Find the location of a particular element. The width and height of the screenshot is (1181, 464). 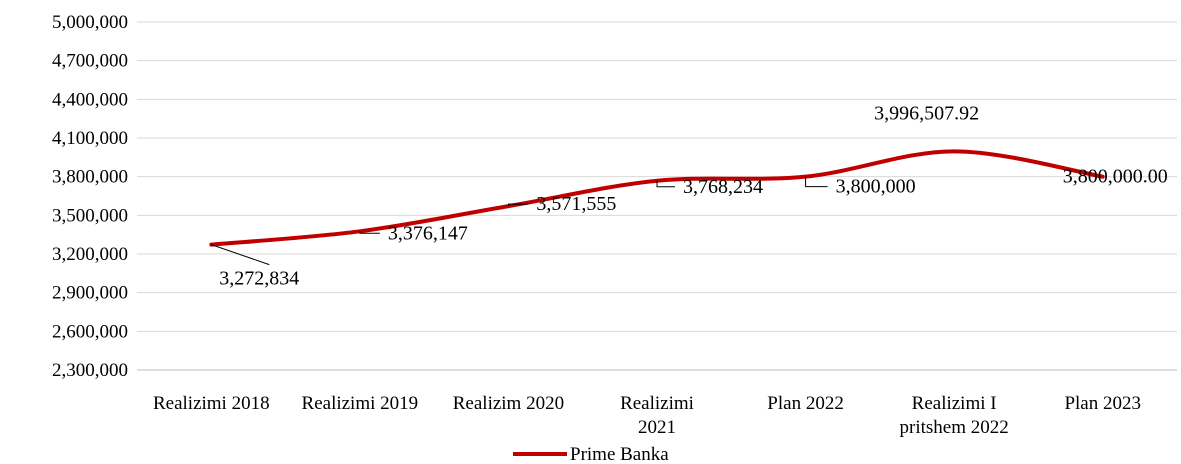

x-tick-label: Realizimi 2019 is located at coordinates (360, 403).